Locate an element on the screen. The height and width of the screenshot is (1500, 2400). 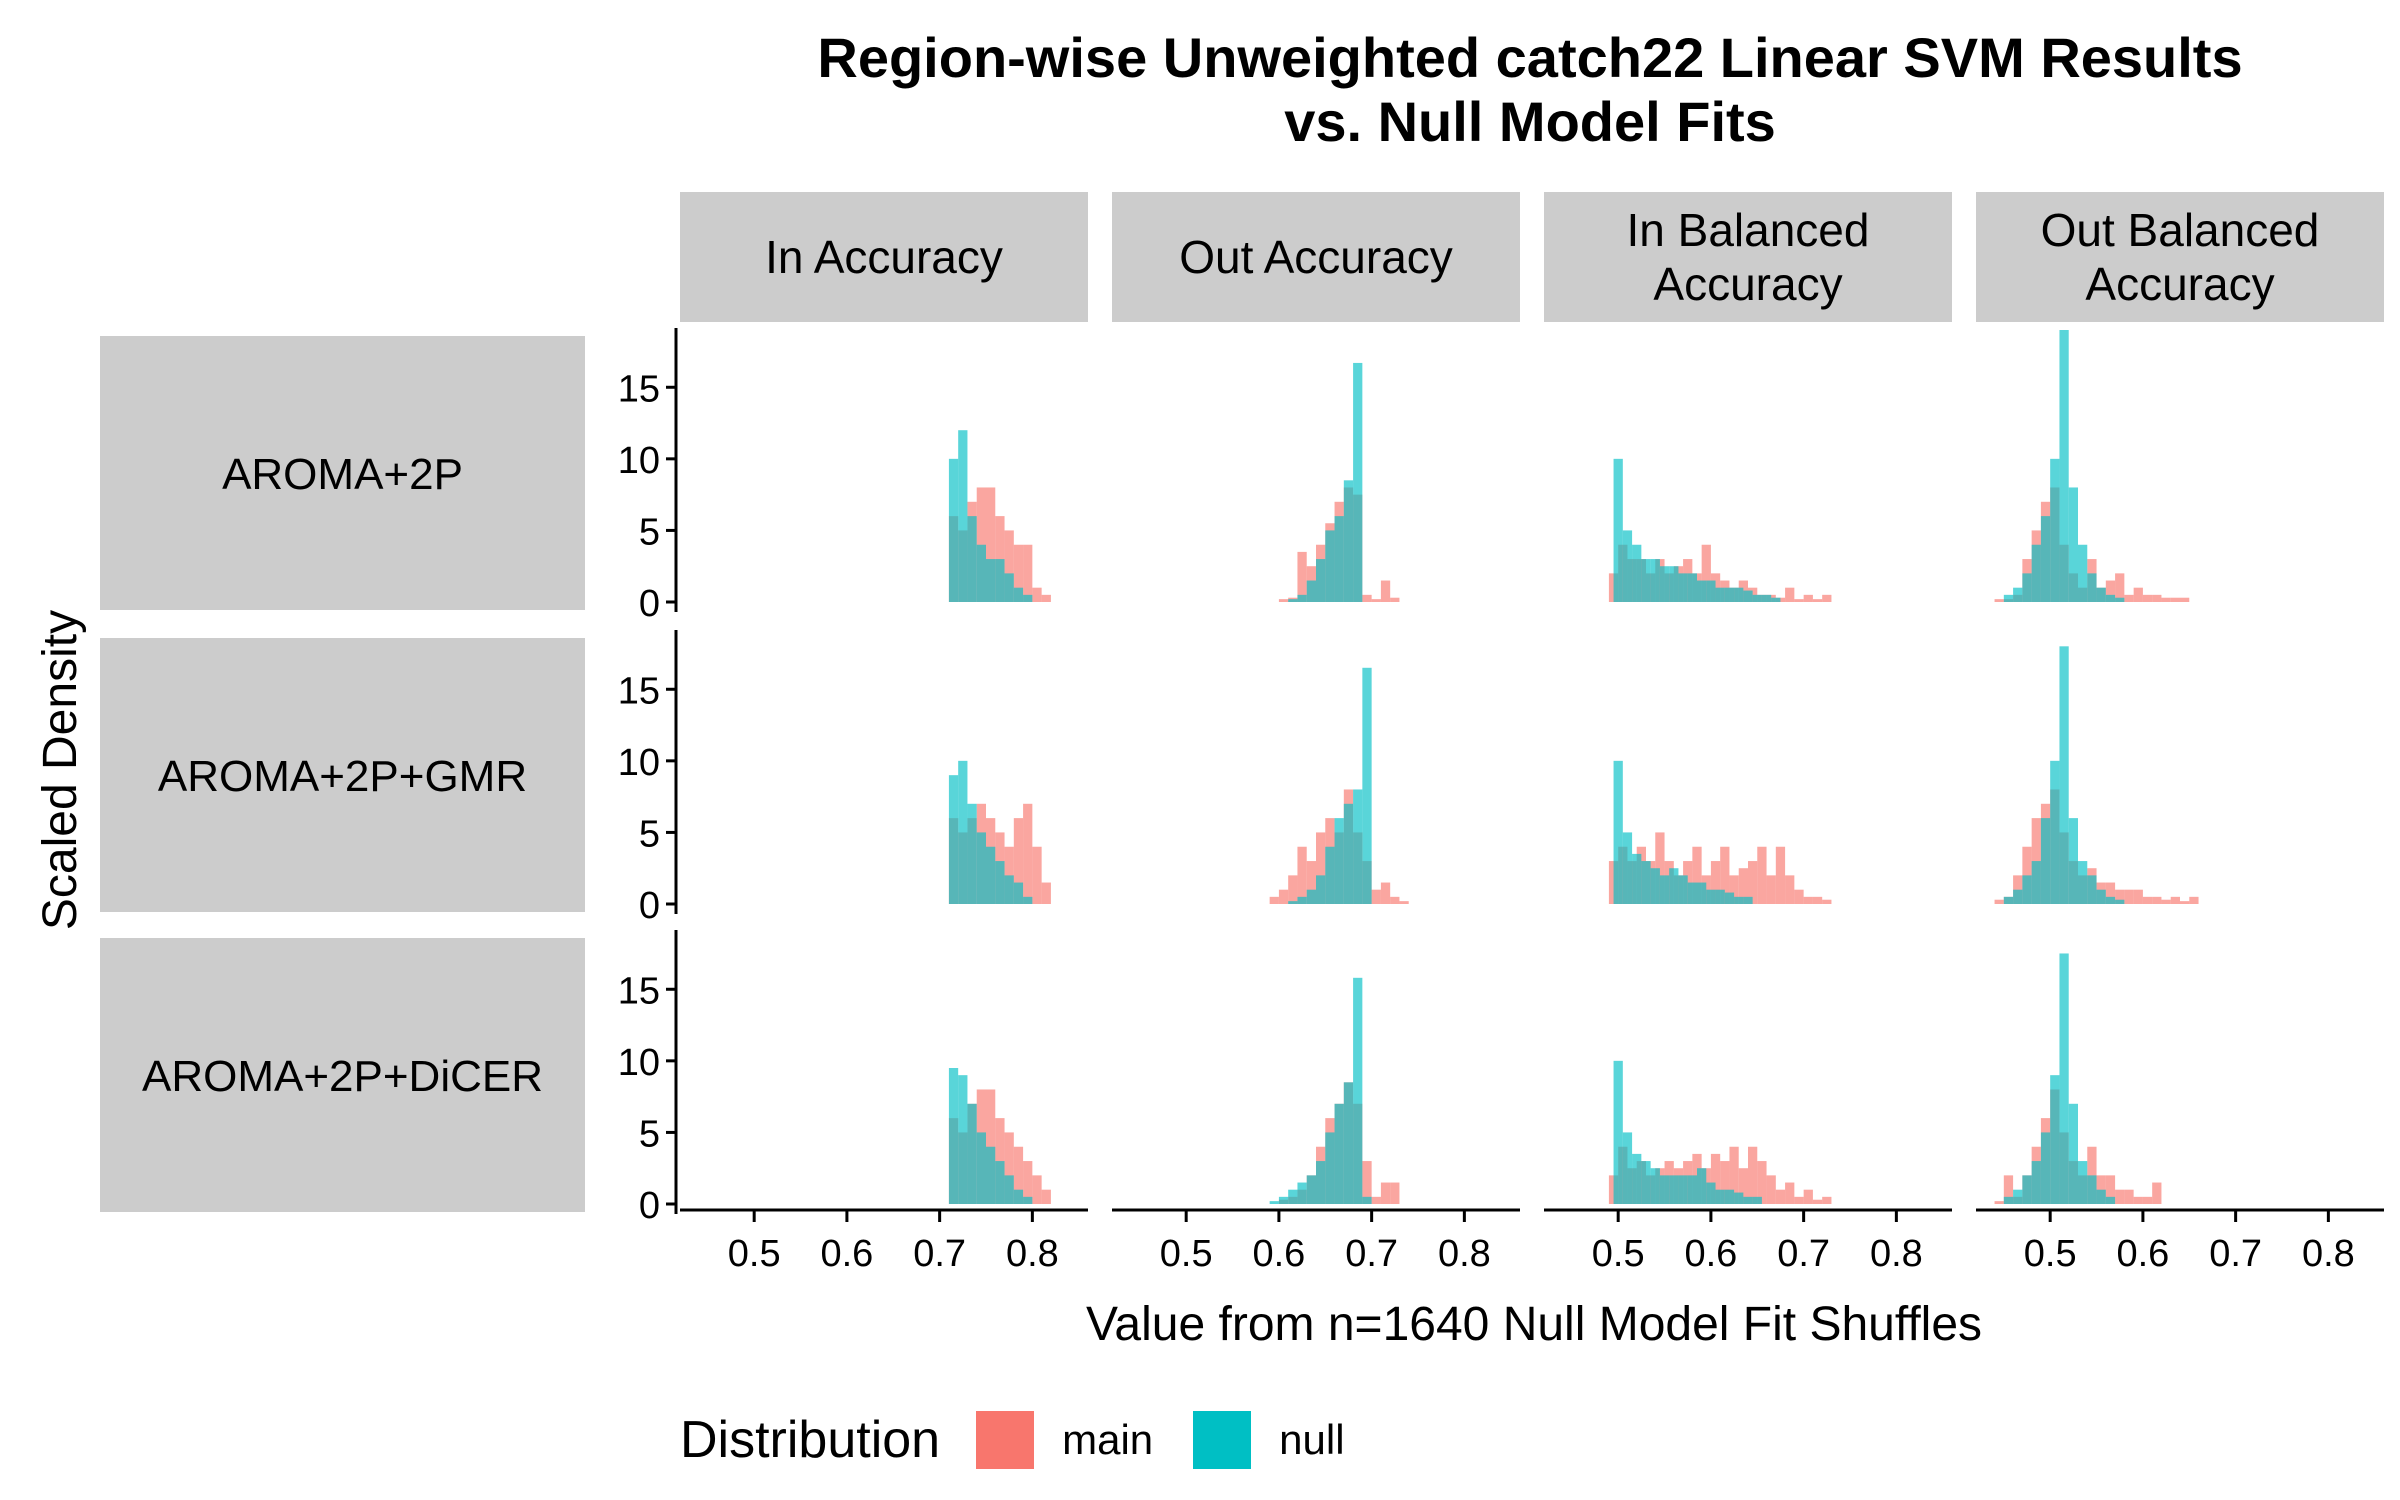
facet-strip-col-label: Out Accuracy is located at coordinates (1316, 257).